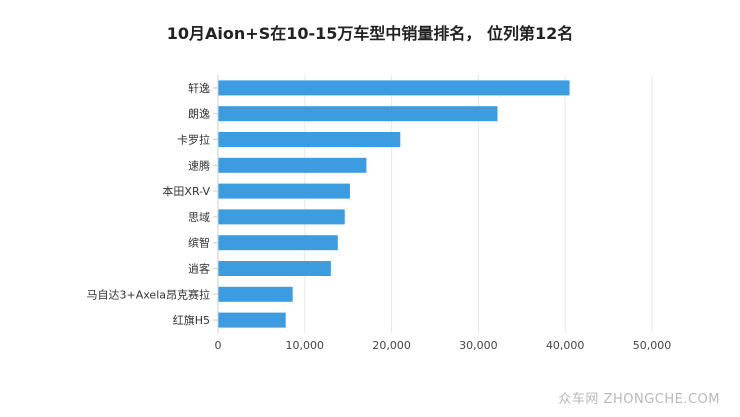 This screenshot has width=740, height=417. I want to click on x-tick-label: 10,000, so click(305, 345).